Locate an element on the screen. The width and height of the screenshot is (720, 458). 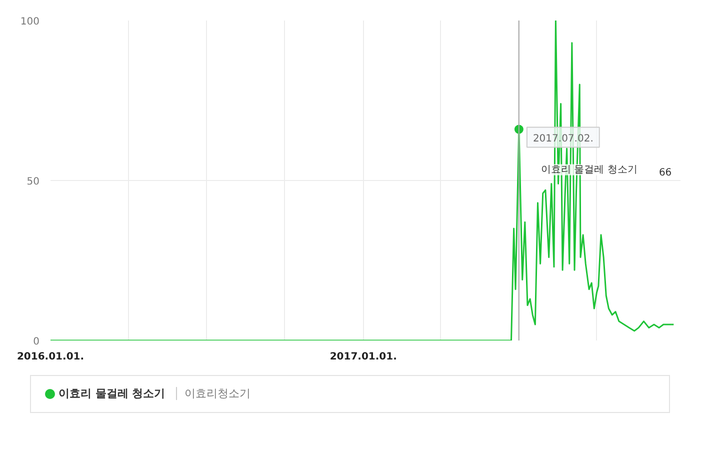
x-tick-label: 2017.01.01. is located at coordinates (363, 357).